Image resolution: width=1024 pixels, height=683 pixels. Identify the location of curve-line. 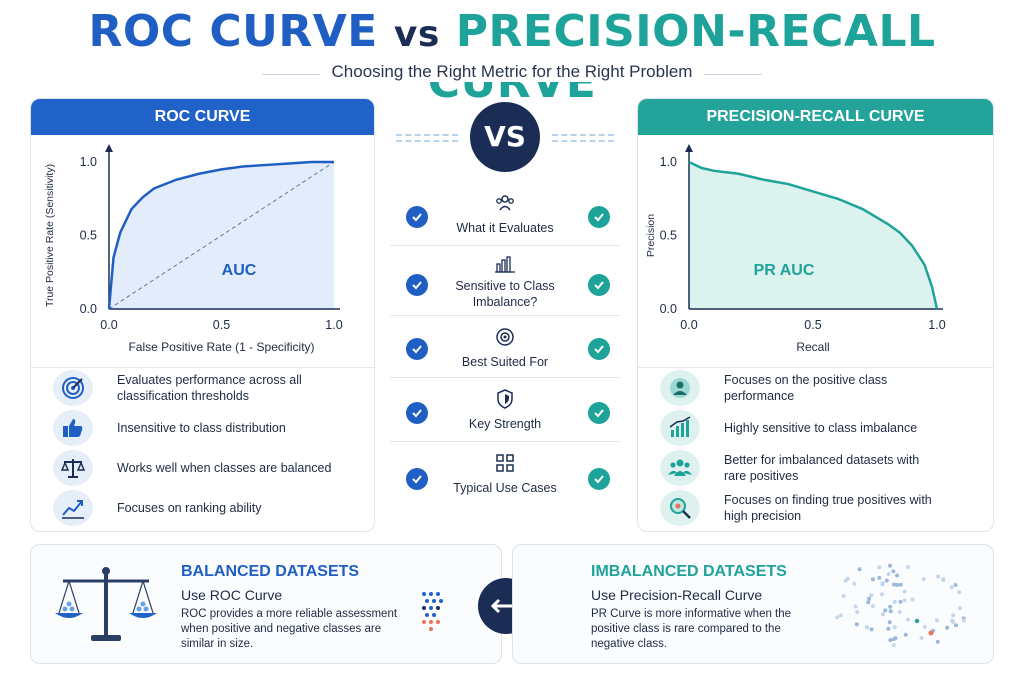
(220, 235).